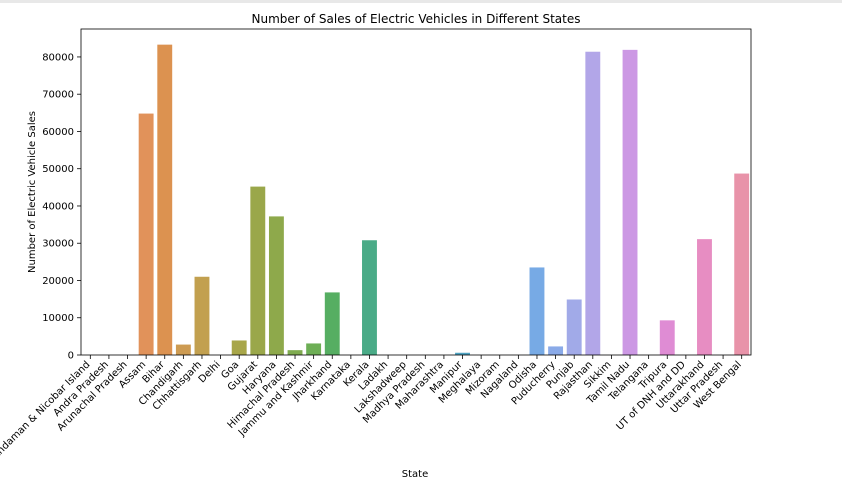 The image size is (842, 494). What do you see at coordinates (421, 1) in the screenshot?
I see `window-top-border` at bounding box center [421, 1].